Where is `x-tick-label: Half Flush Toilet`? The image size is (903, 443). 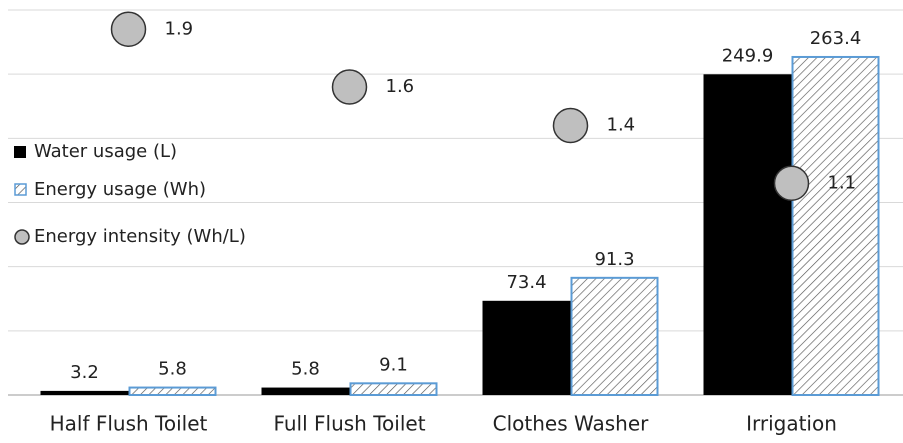
x-tick-label: Half Flush Toilet is located at coordinates (129, 424).